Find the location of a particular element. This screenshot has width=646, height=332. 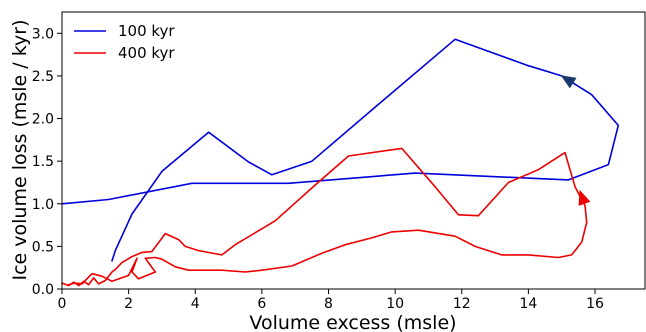

arrow-layer is located at coordinates (575, 140).